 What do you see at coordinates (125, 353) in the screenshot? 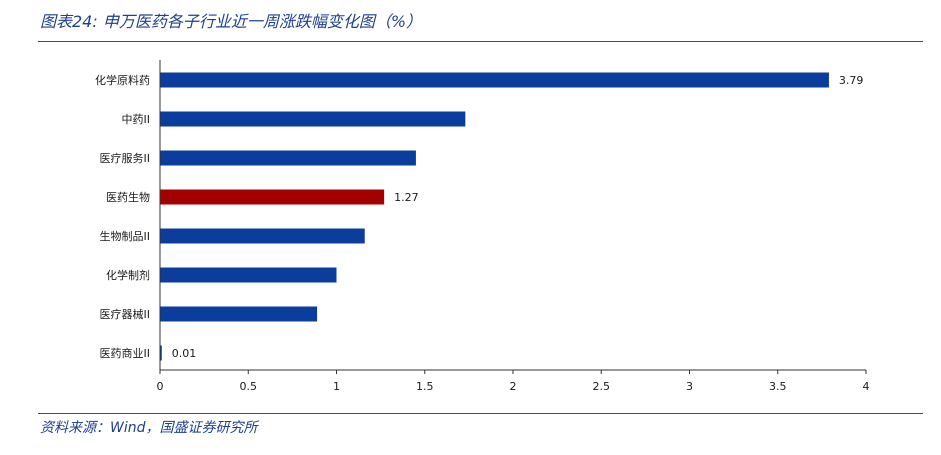
I see `category-label: 医药商业II` at bounding box center [125, 353].